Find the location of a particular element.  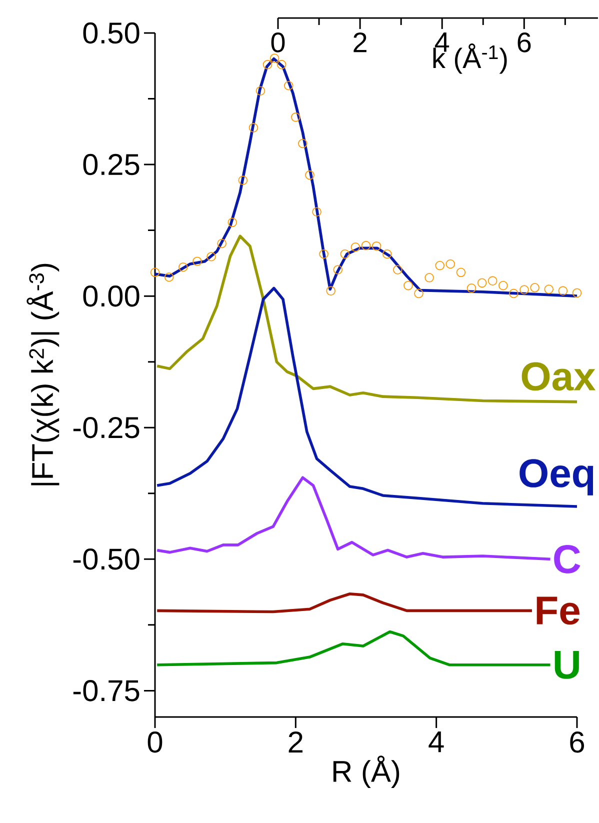

y-tick-label: 0.00 is located at coordinates (111, 296).